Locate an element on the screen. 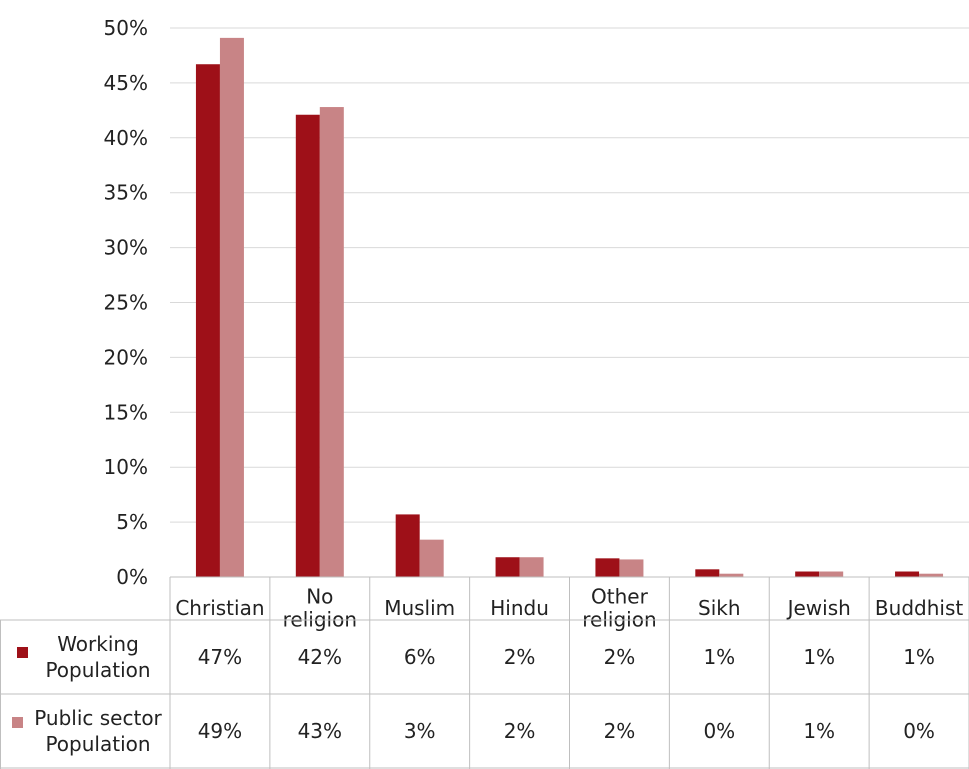  legend-label: Working Population is located at coordinates (97, 657).